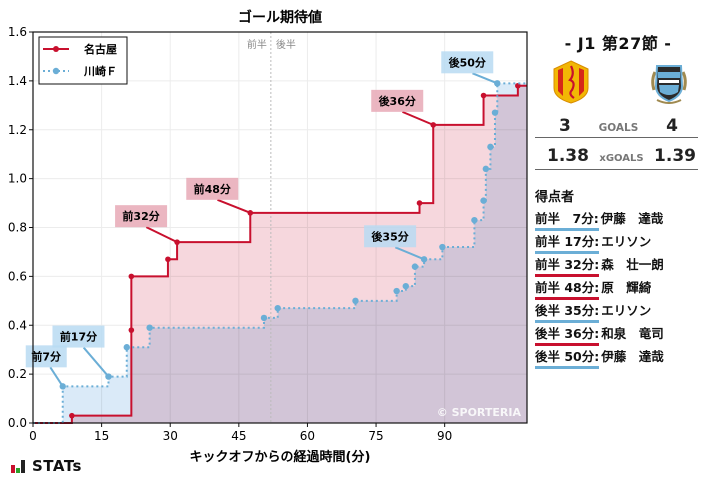 This screenshot has width=707, height=479. What do you see at coordinates (567, 311) in the screenshot?
I see `scorer-time: 後半 35分:` at bounding box center [567, 311].